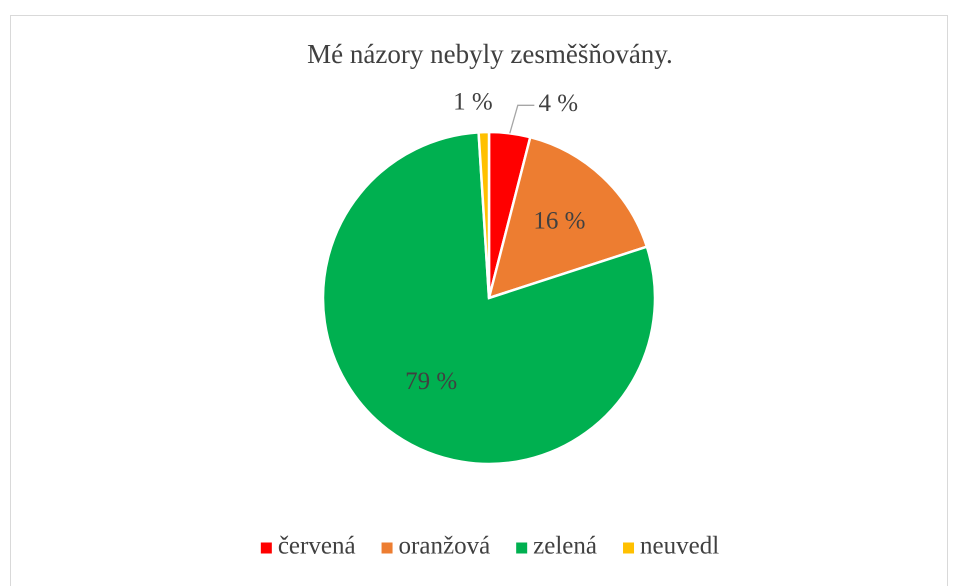 Image resolution: width=958 pixels, height=586 pixels. Describe the element at coordinates (445, 546) in the screenshot. I see `legend-label: oranžová` at that location.